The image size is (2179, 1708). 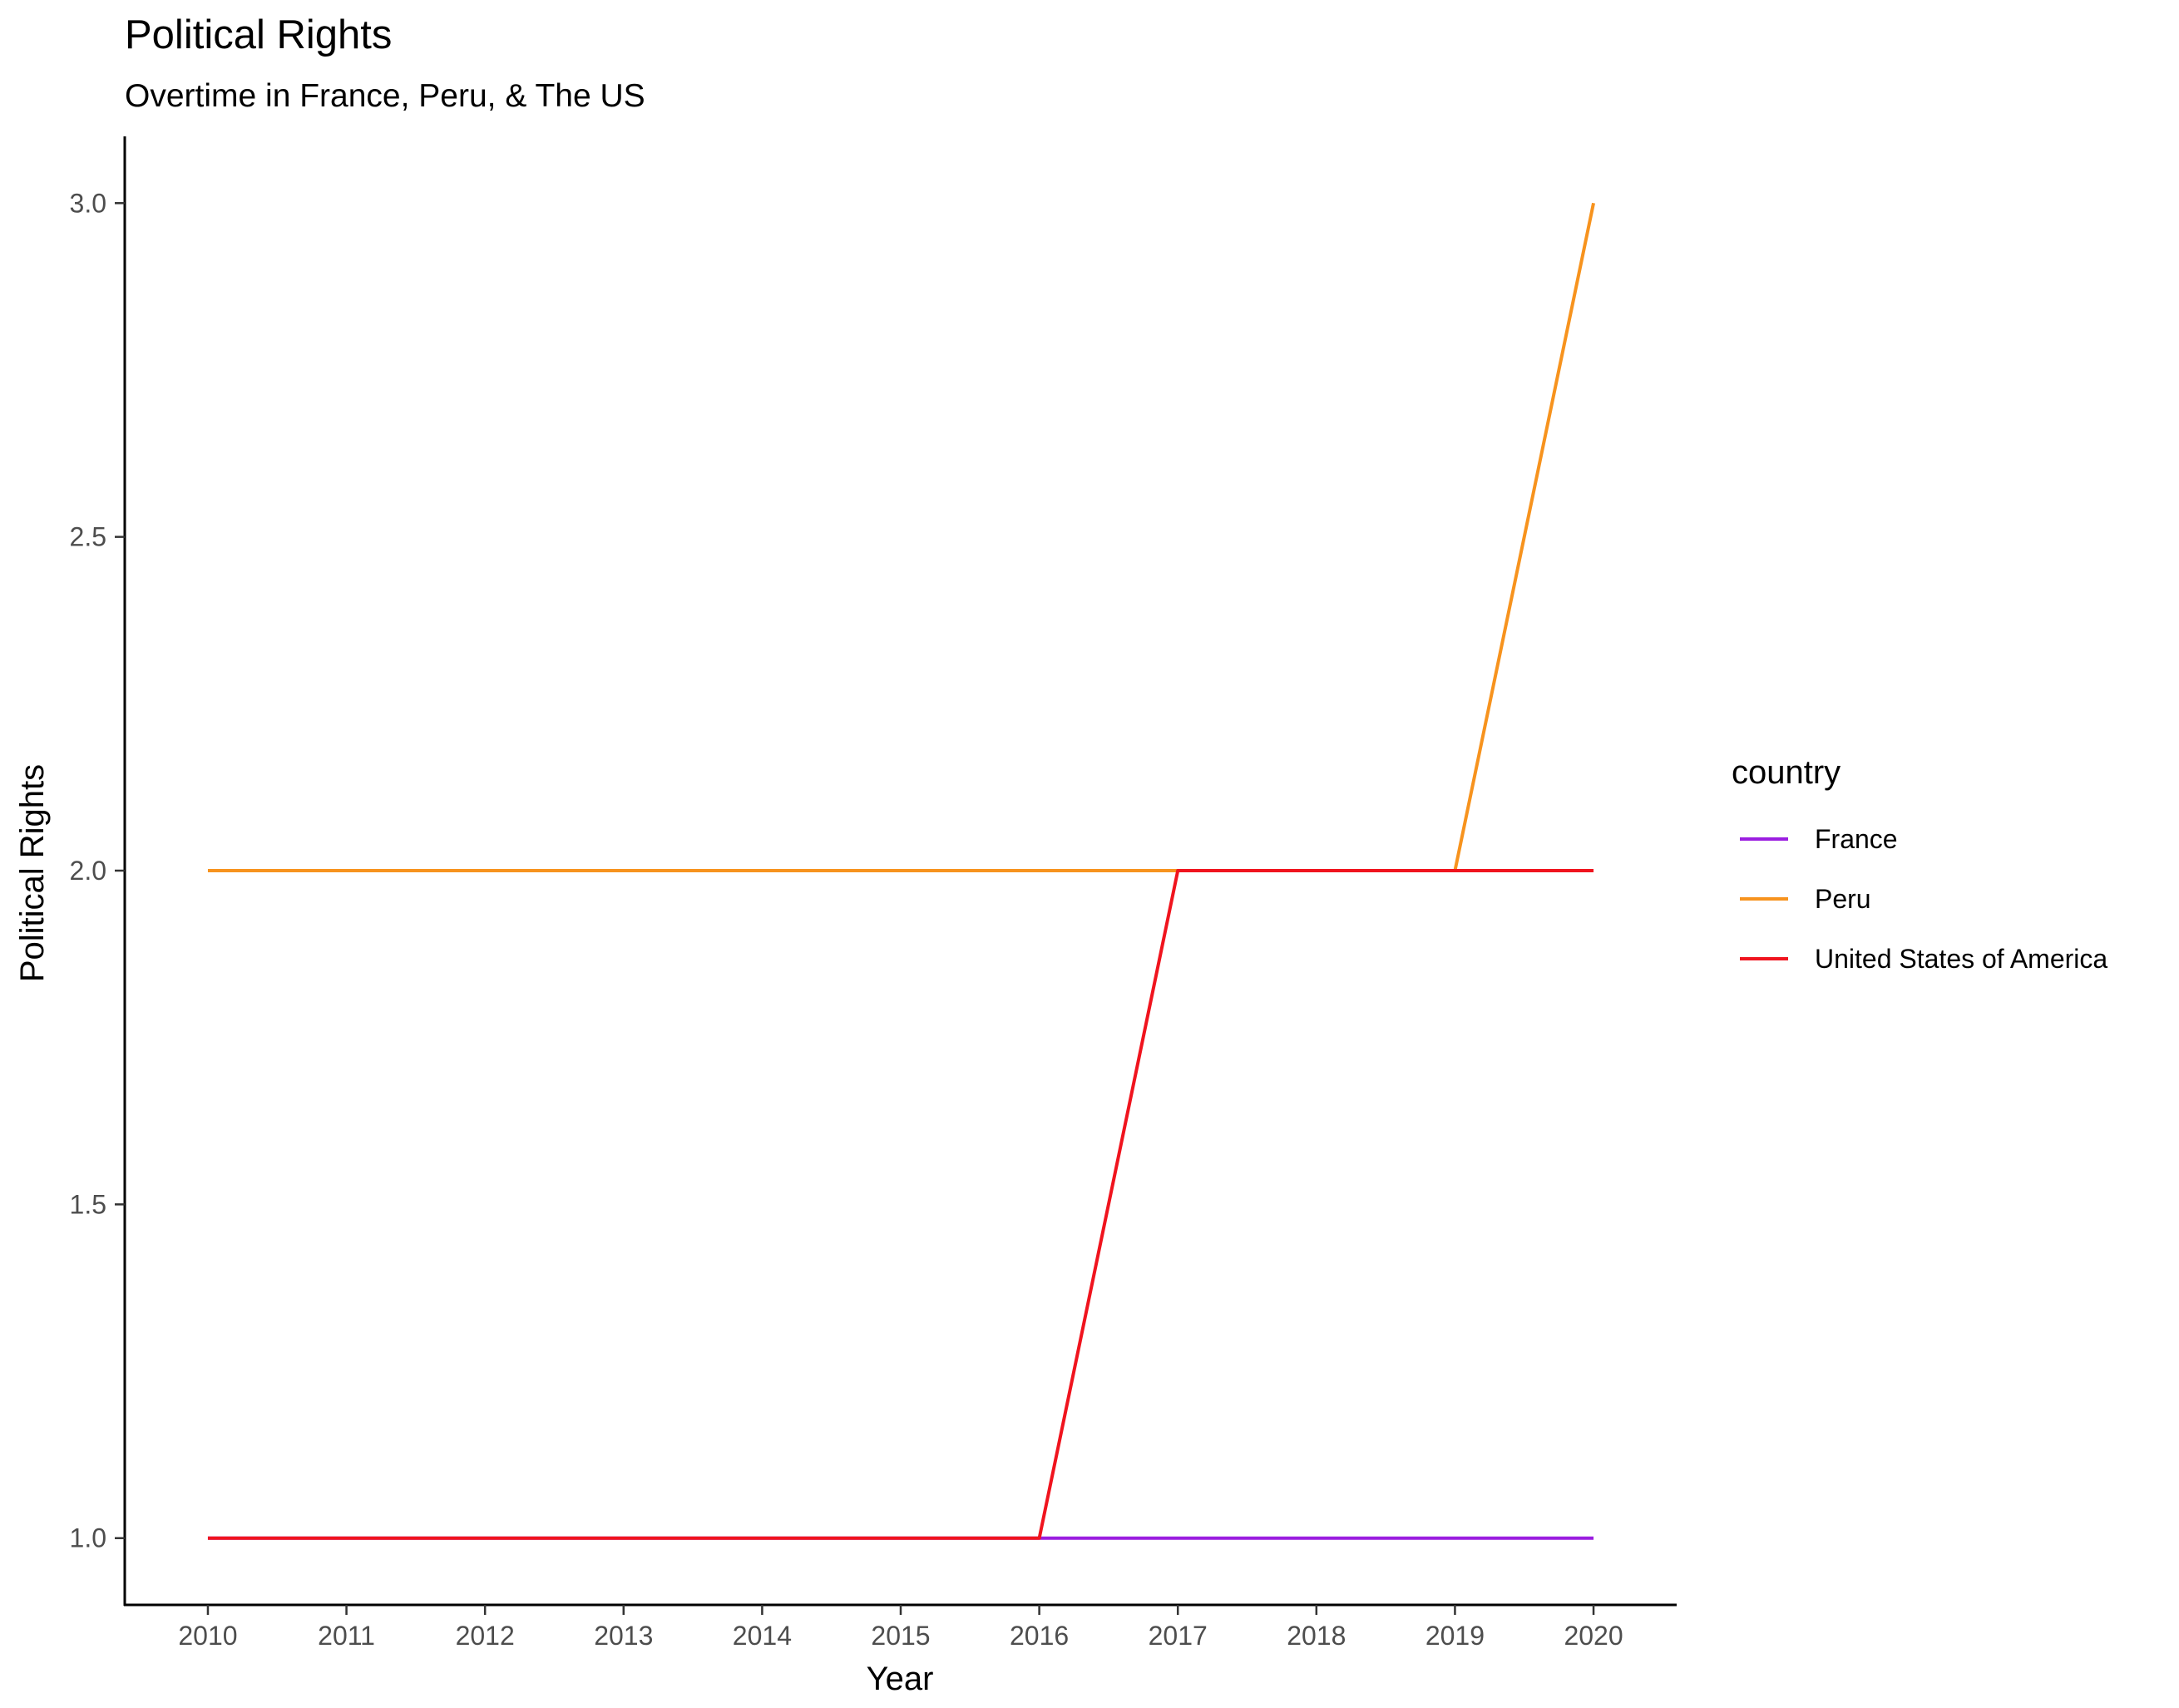 I want to click on y-tick-label: 2.5, so click(x=88, y=537).